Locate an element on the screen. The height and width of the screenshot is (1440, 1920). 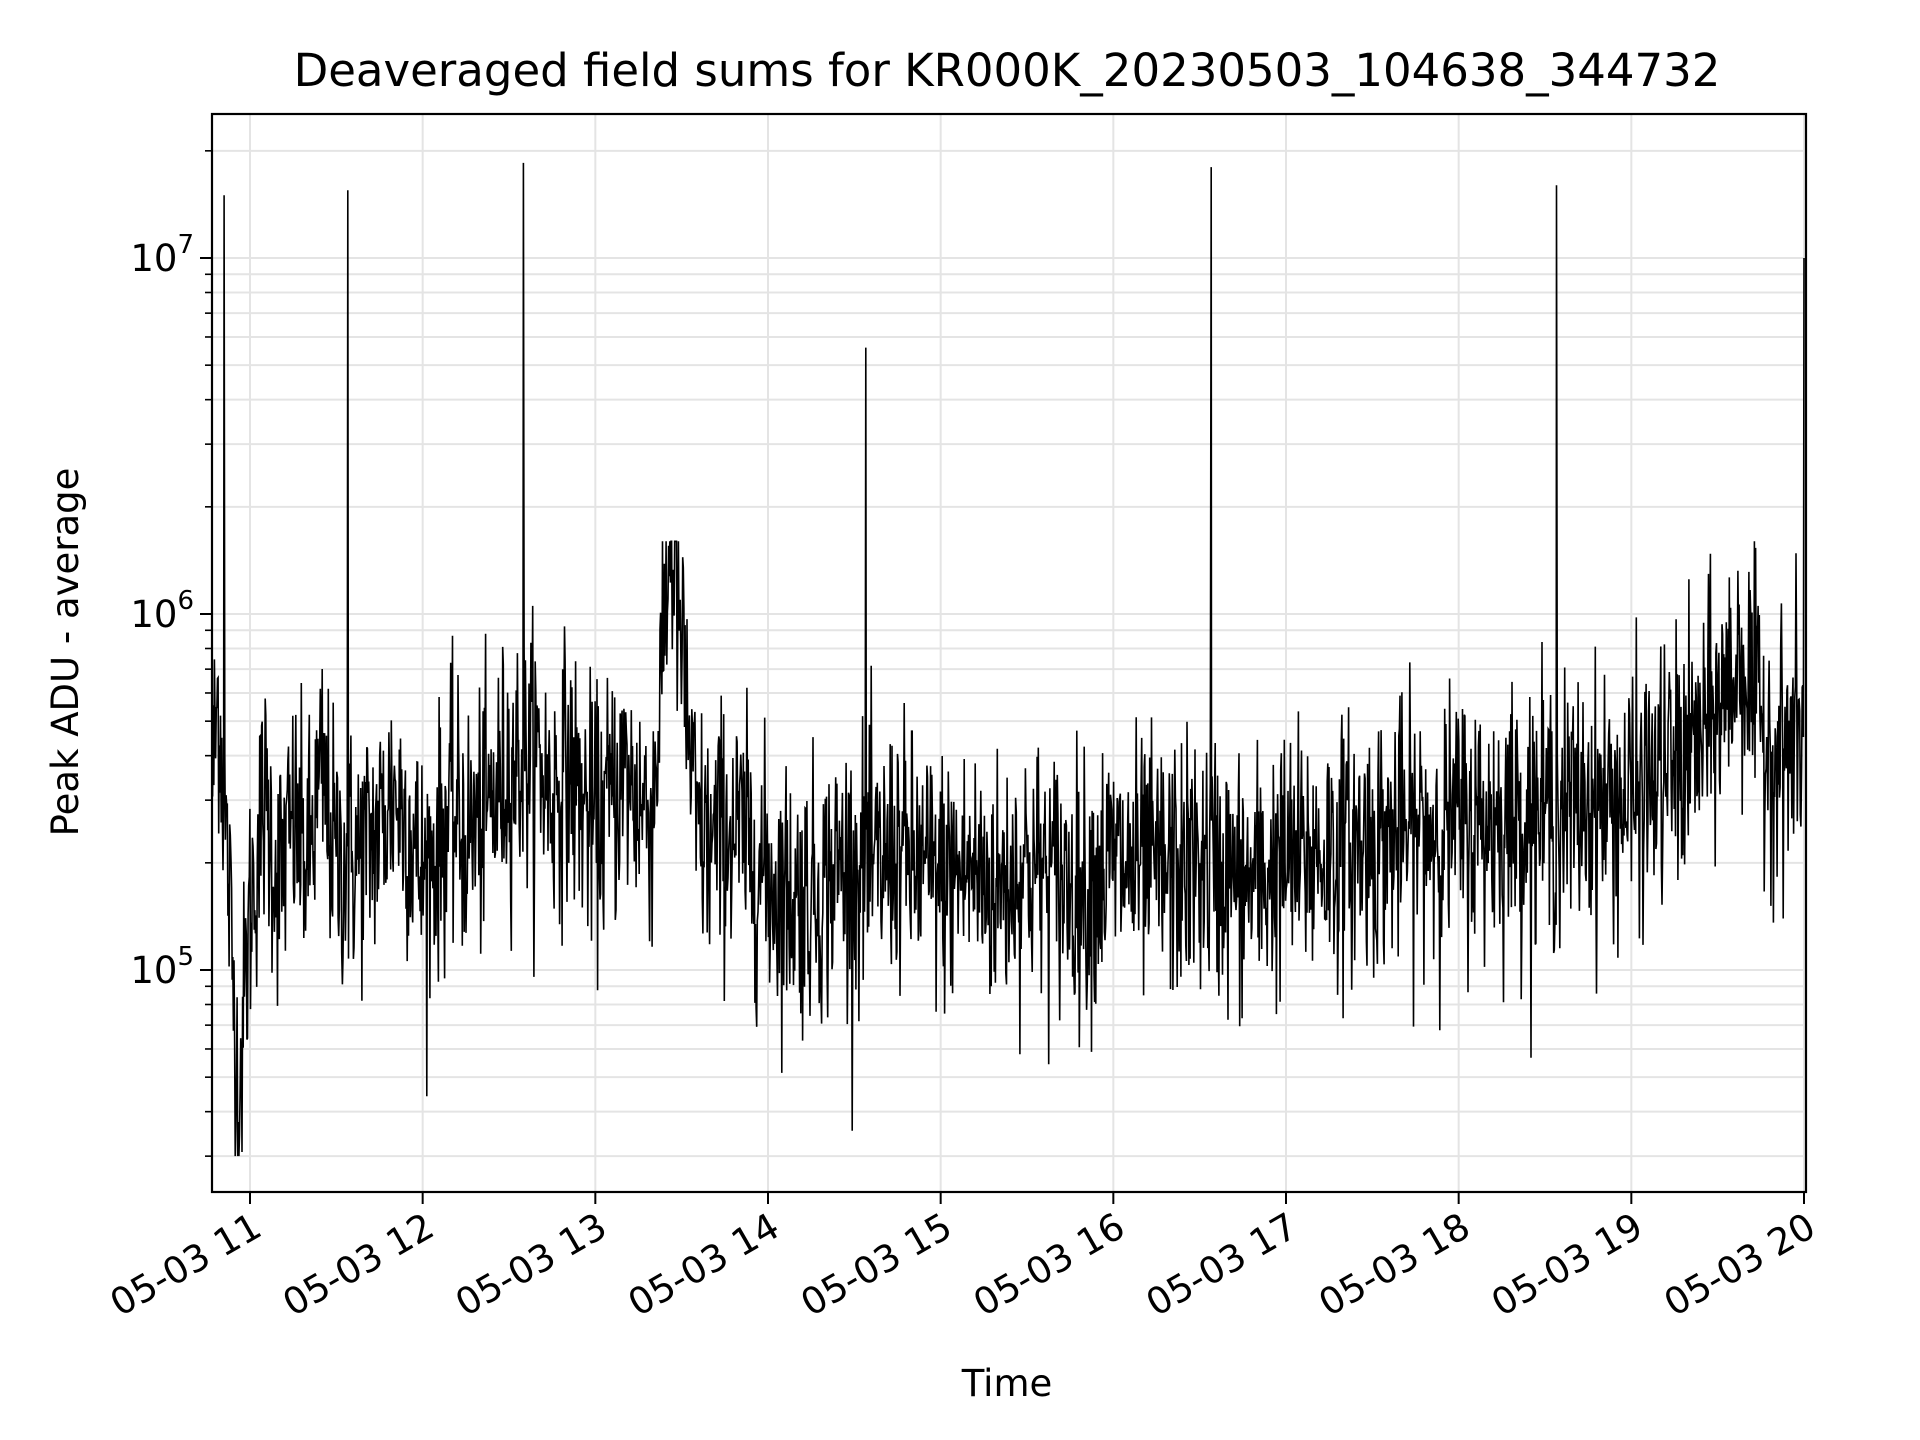
y-tick-label: 10⁷ is located at coordinates (162, 255).